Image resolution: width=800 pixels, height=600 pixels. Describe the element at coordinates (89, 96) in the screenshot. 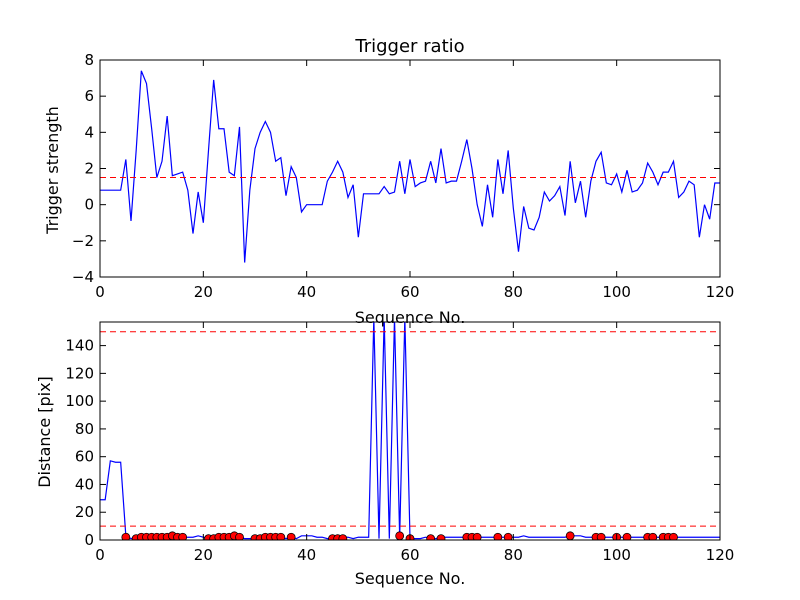

I see `top-y-tick-label: 6` at that location.